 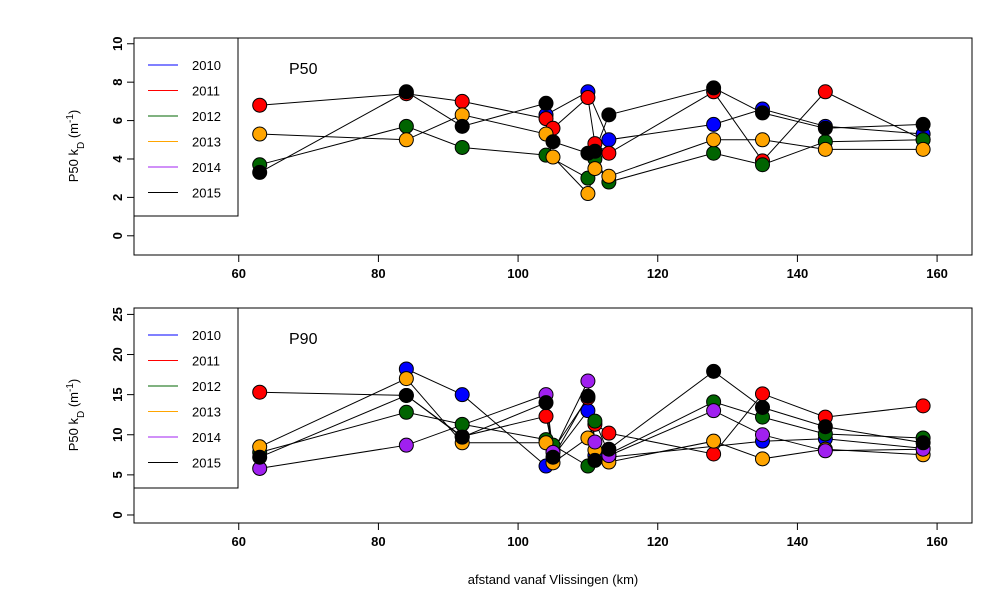 I want to click on y-tick-label: 2, so click(x=117, y=197).